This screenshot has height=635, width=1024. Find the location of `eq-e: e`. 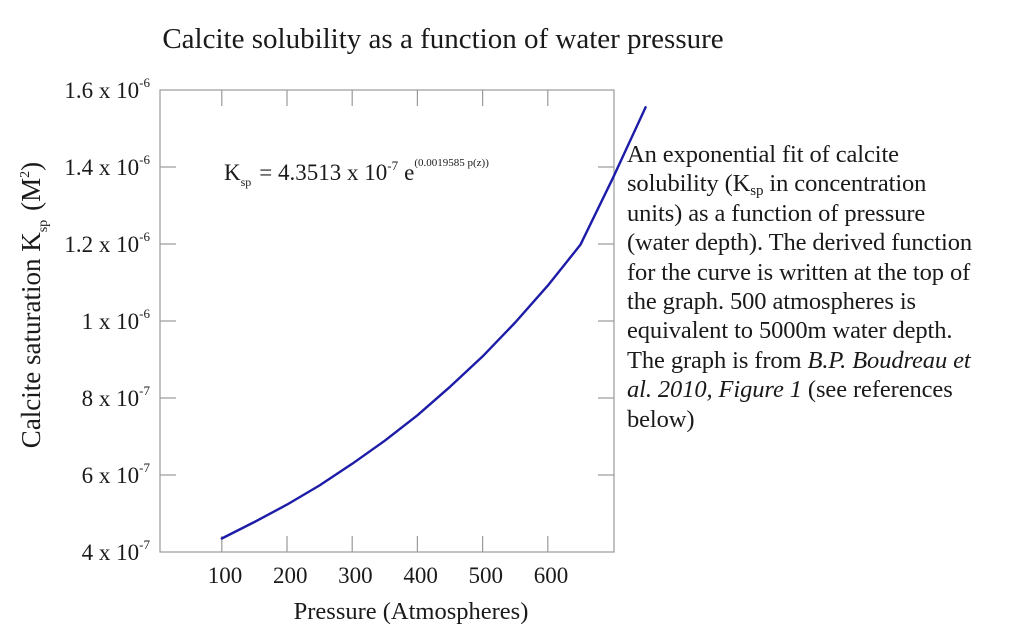

eq-e: e is located at coordinates (409, 172).